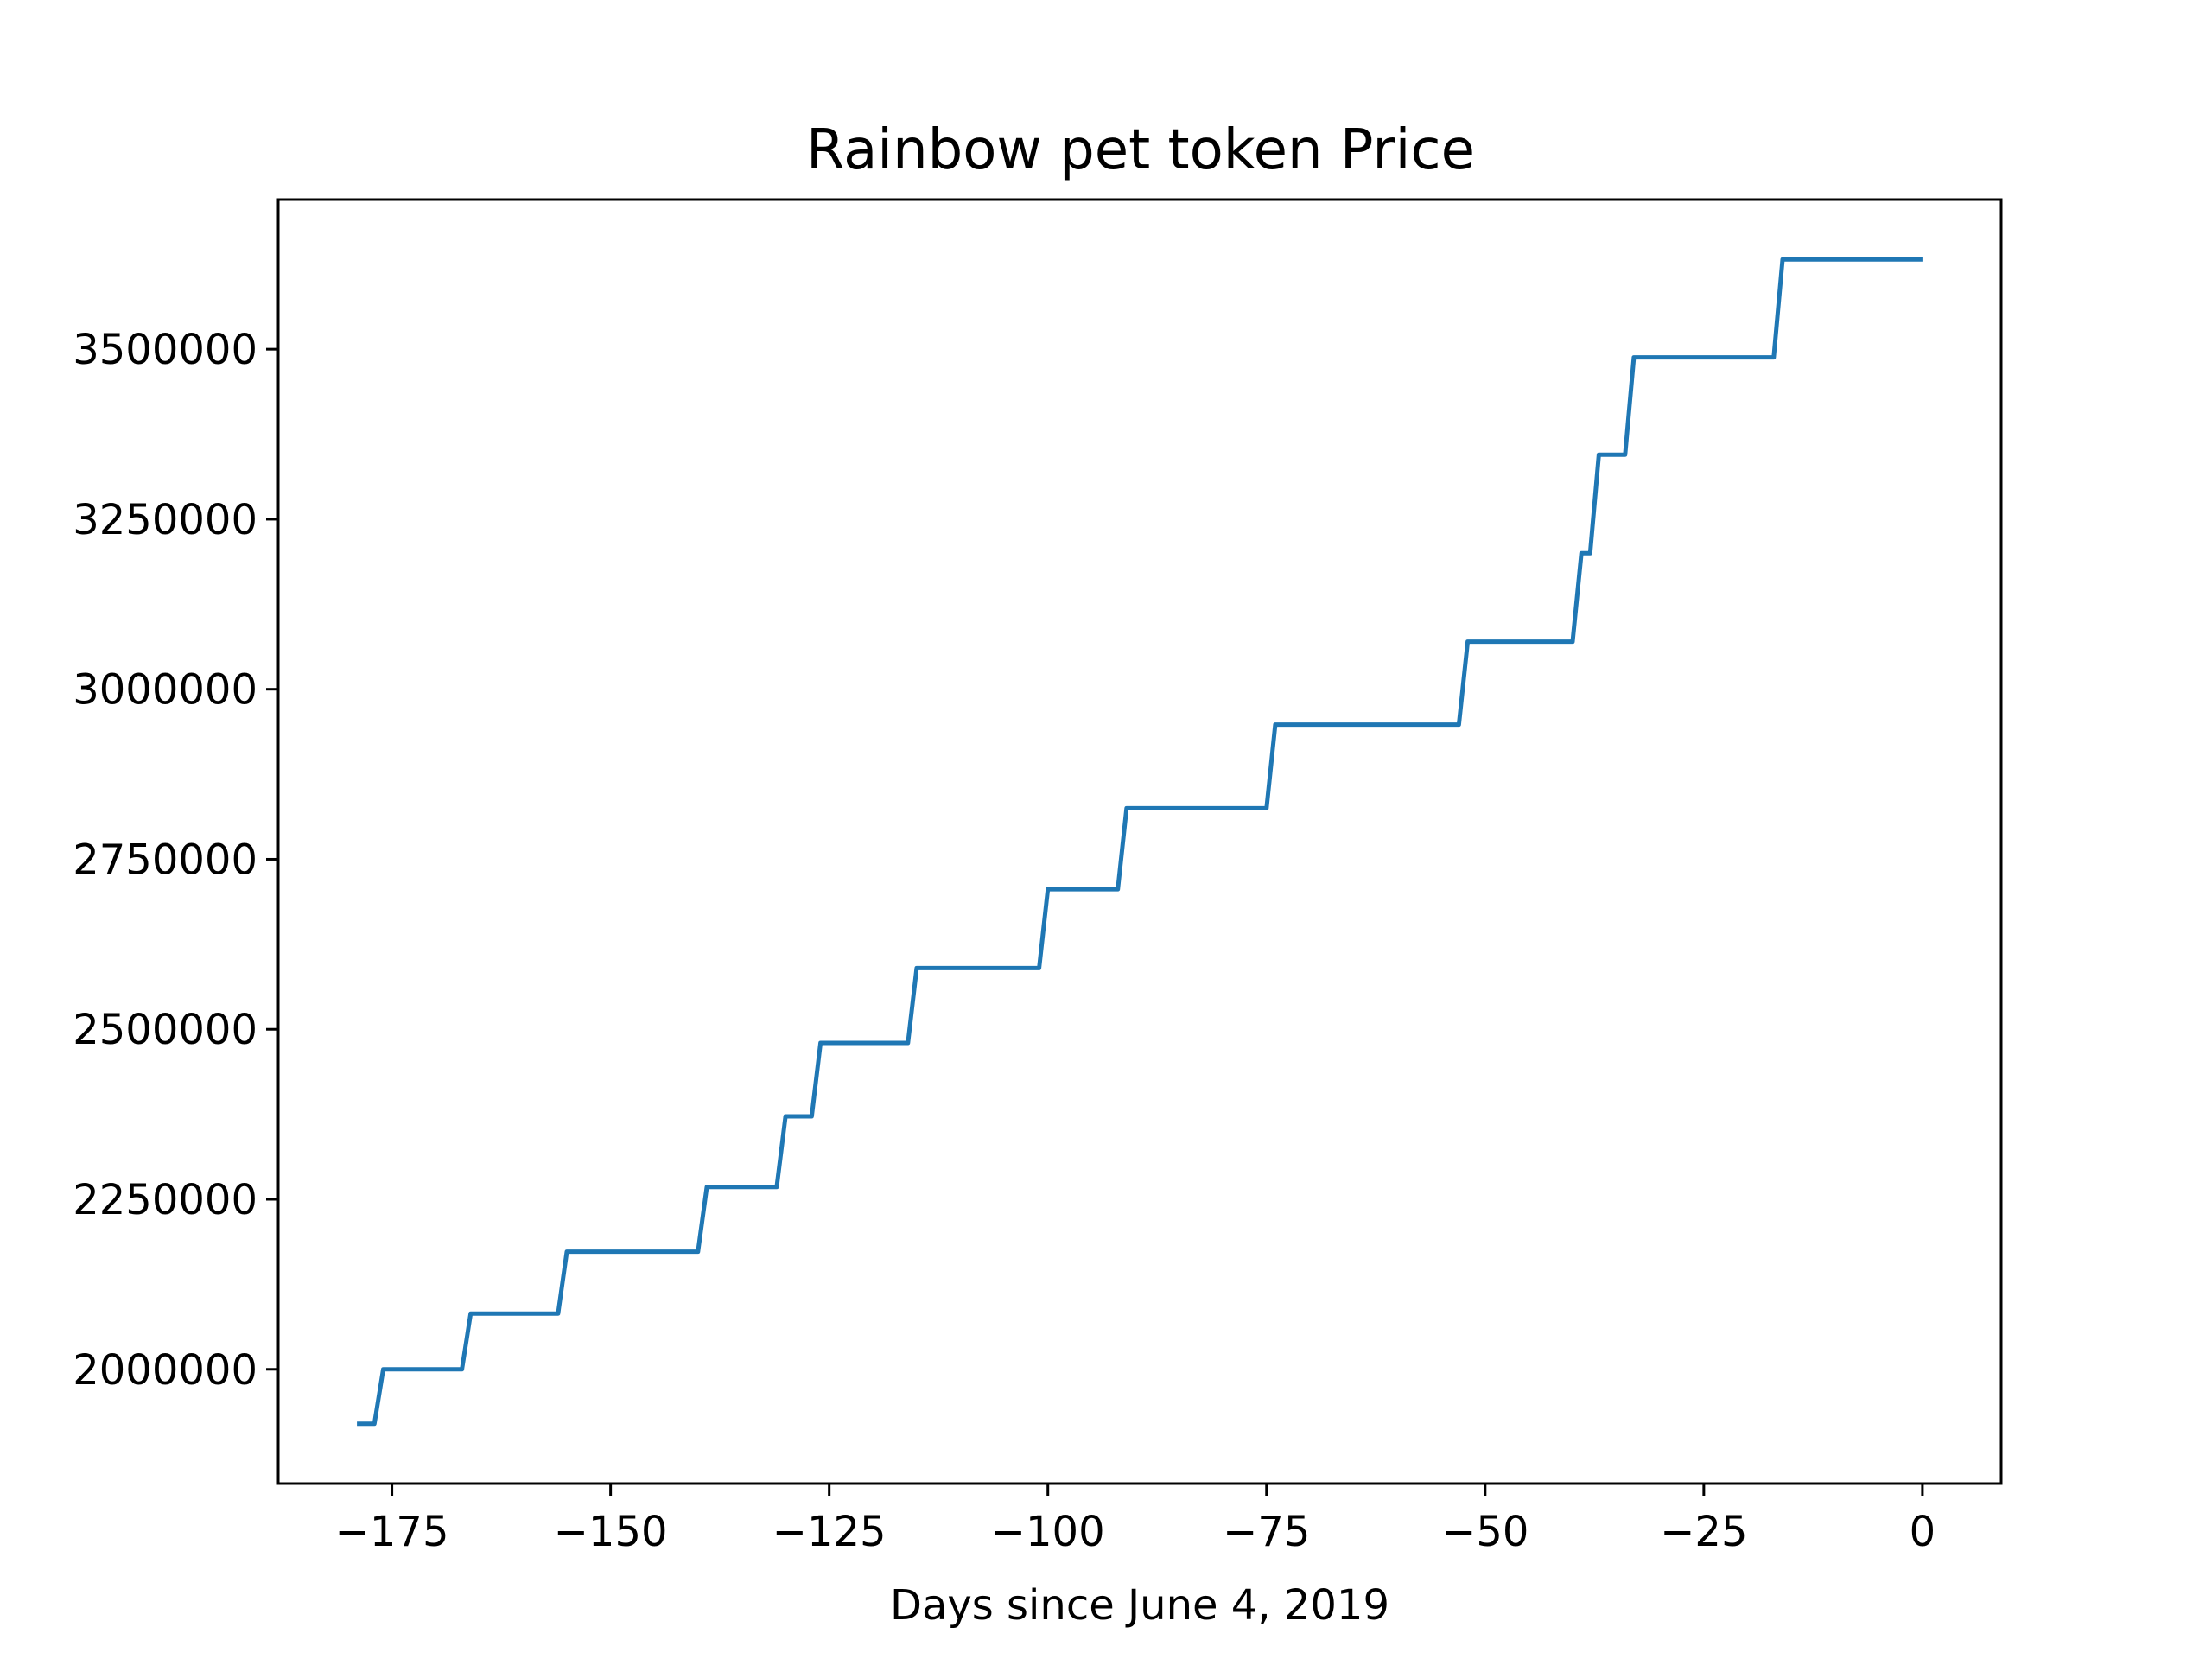 The height and width of the screenshot is (1659, 2212). I want to click on x-tick-label: −75, so click(1266, 1532).